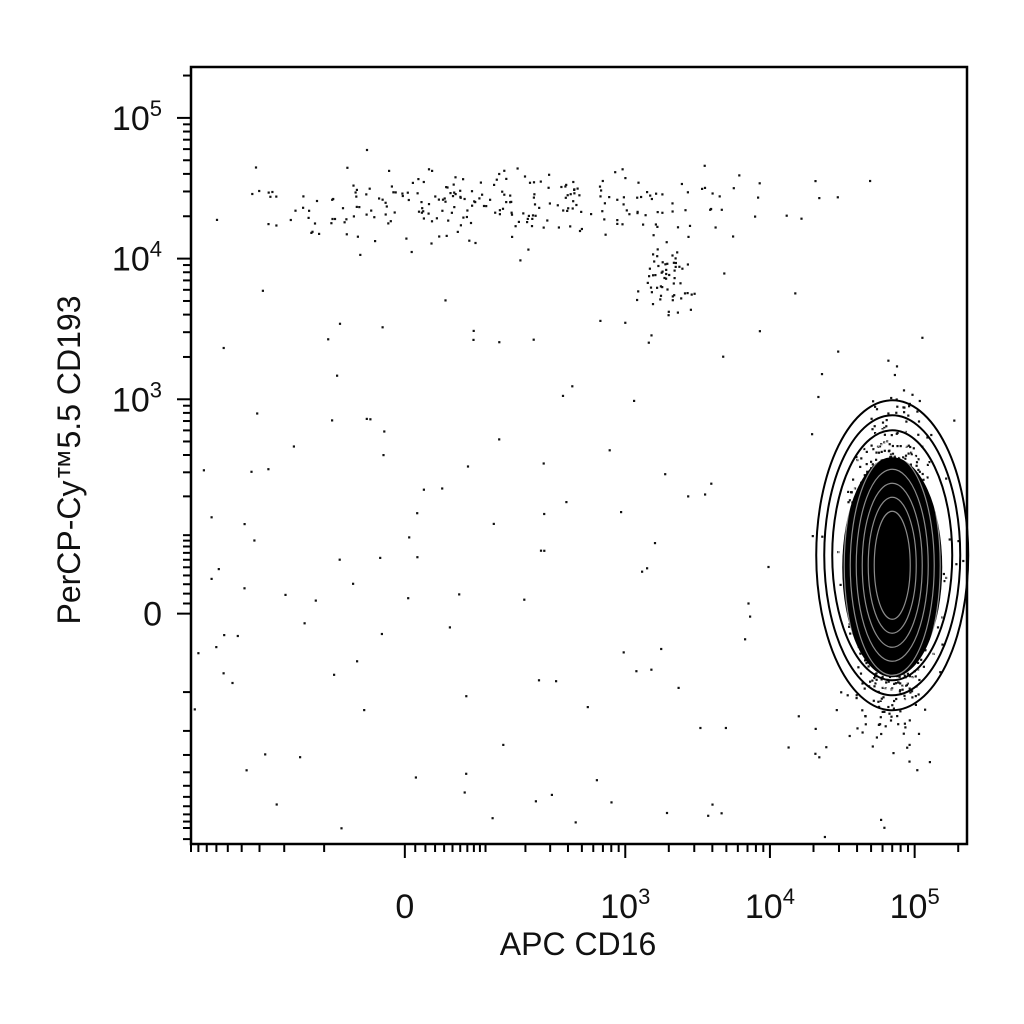 The height and width of the screenshot is (1024, 1024). Describe the element at coordinates (667, 905) in the screenshot. I see `x-tick-labels: 0 103 104 105` at that location.